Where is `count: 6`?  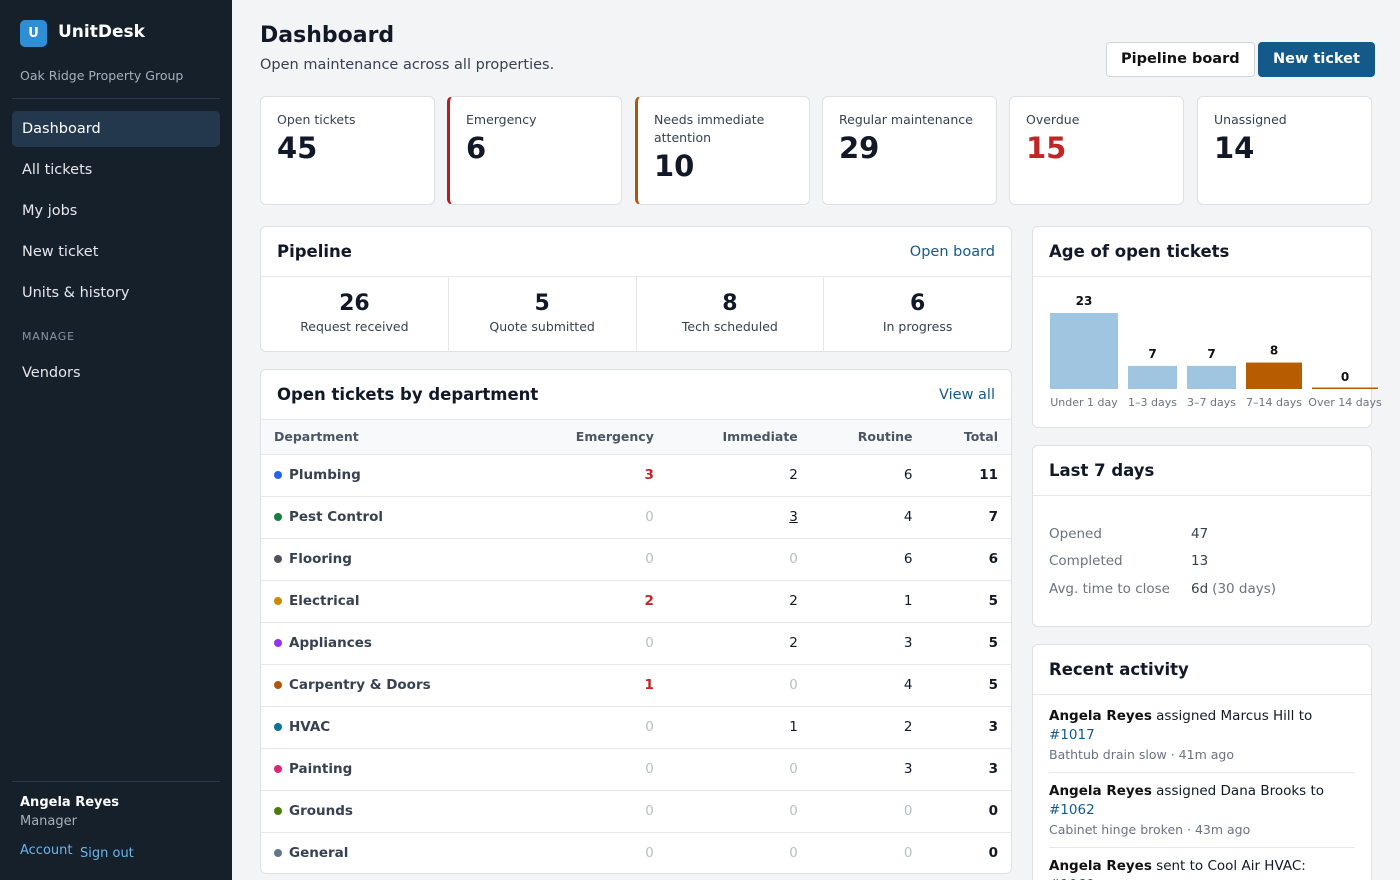 count: 6 is located at coordinates (908, 559).